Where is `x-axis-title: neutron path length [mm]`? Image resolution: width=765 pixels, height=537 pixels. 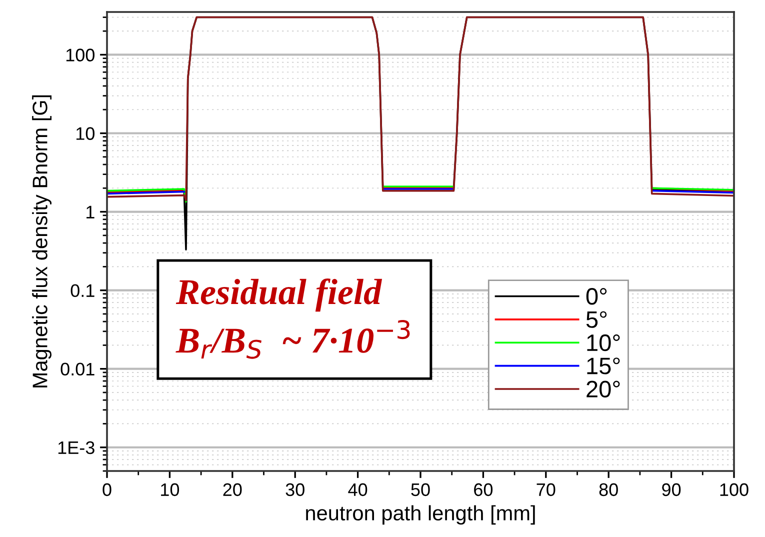
x-axis-title: neutron path length [mm] is located at coordinates (420, 515).